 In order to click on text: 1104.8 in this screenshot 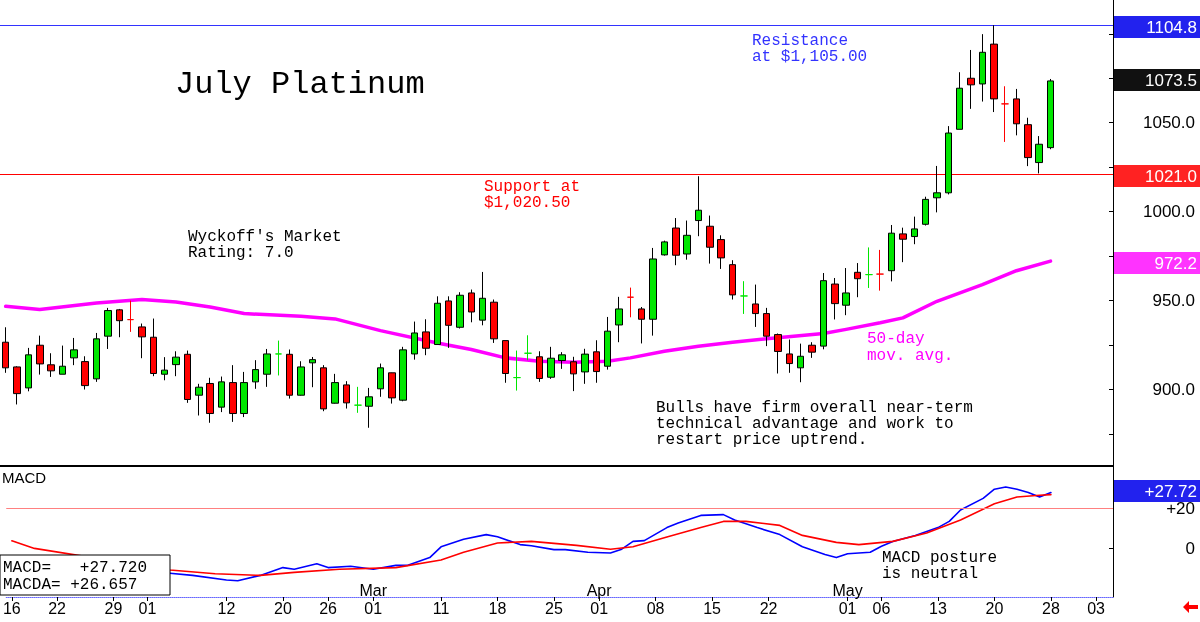, I will do `click(1171, 27)`.